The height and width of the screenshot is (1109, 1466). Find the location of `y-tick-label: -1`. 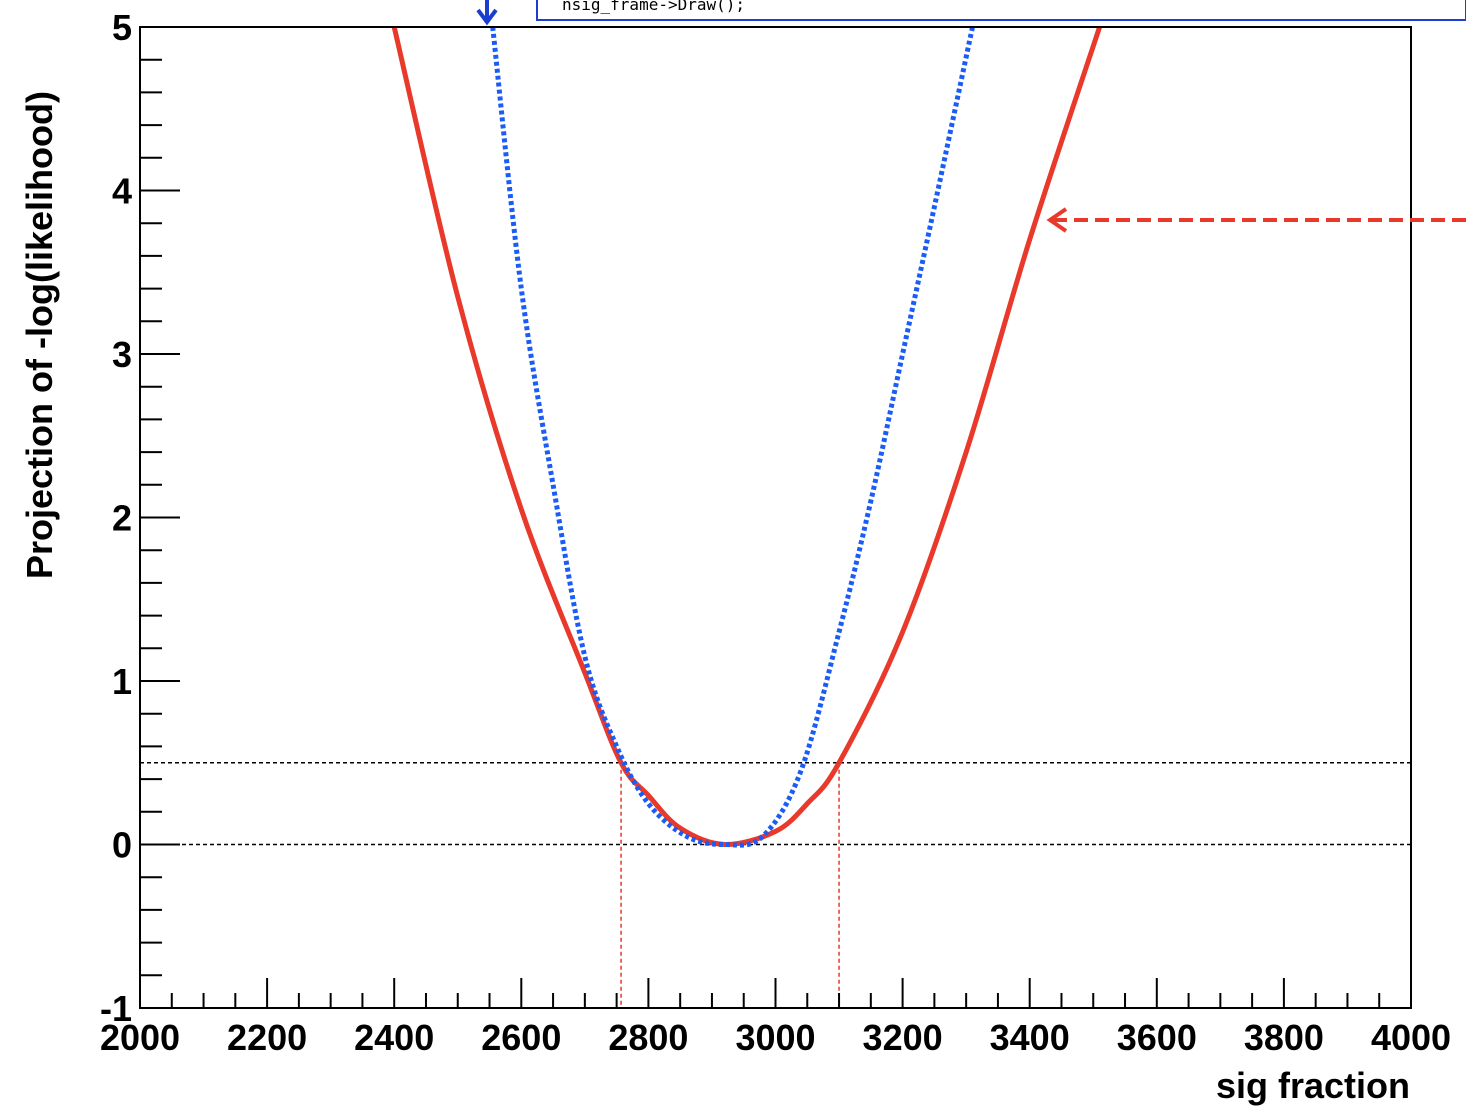

y-tick-label: -1 is located at coordinates (116, 1008).